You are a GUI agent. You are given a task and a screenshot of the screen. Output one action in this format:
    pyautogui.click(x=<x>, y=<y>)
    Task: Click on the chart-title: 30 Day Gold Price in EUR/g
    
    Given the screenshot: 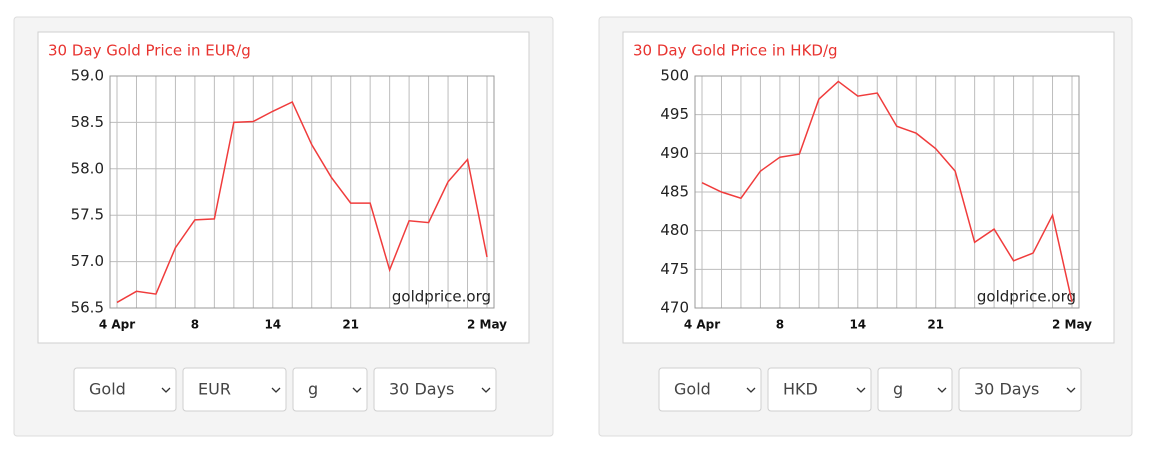 What is the action you would take?
    pyautogui.click(x=149, y=51)
    